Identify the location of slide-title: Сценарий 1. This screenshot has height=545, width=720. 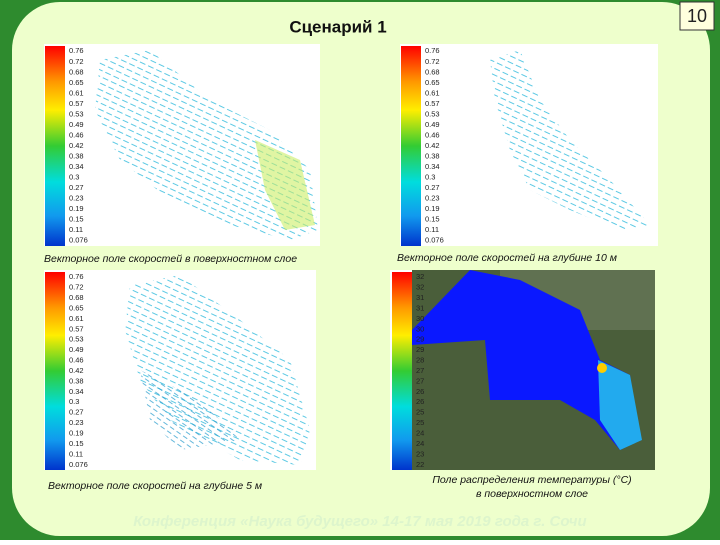
(337, 26).